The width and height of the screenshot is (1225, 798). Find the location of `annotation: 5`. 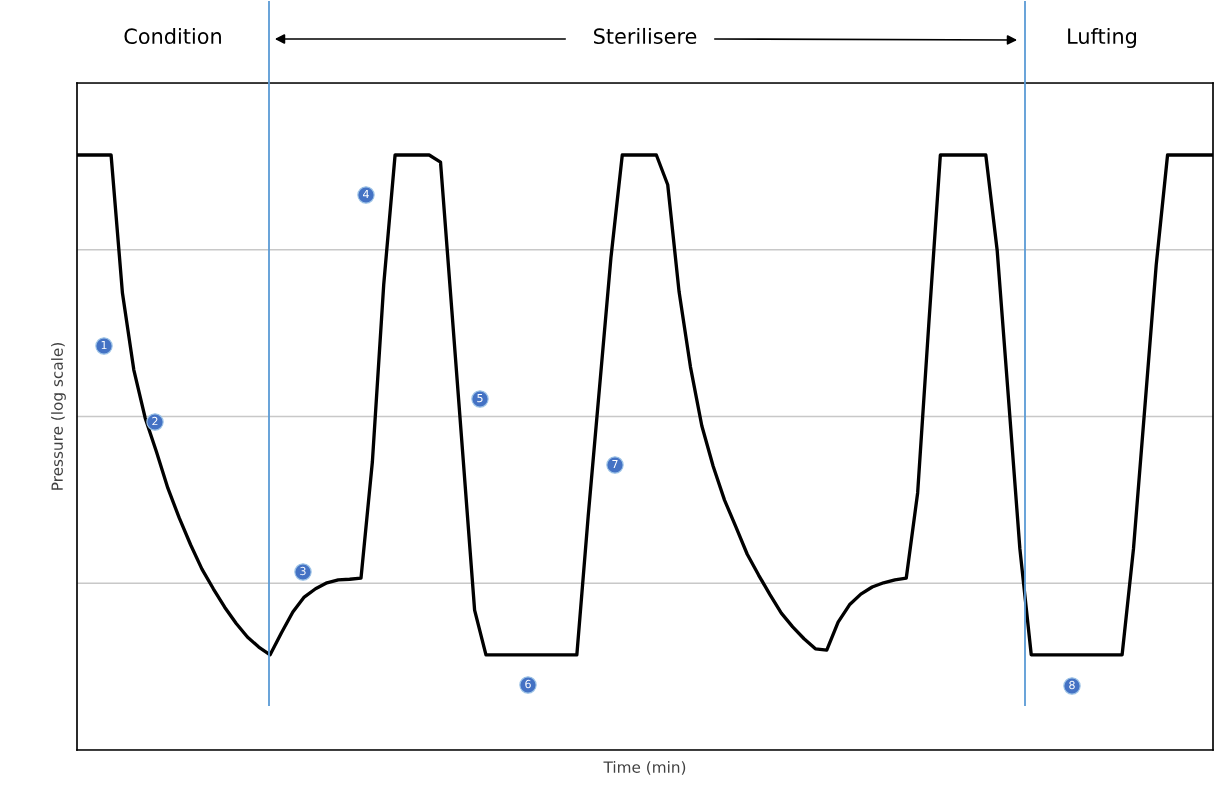

annotation: 5 is located at coordinates (480, 398).